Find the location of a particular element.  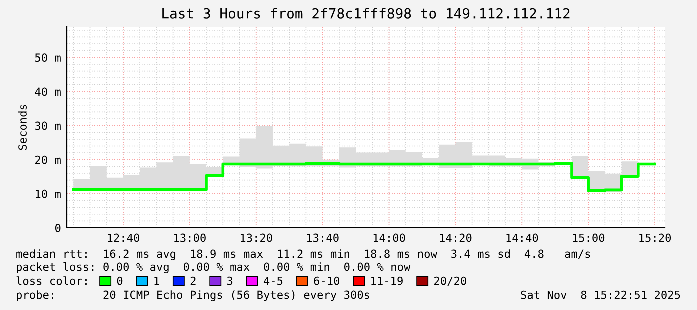

text: Sat Nov 8 15:22:51 2025 is located at coordinates (600, 295).